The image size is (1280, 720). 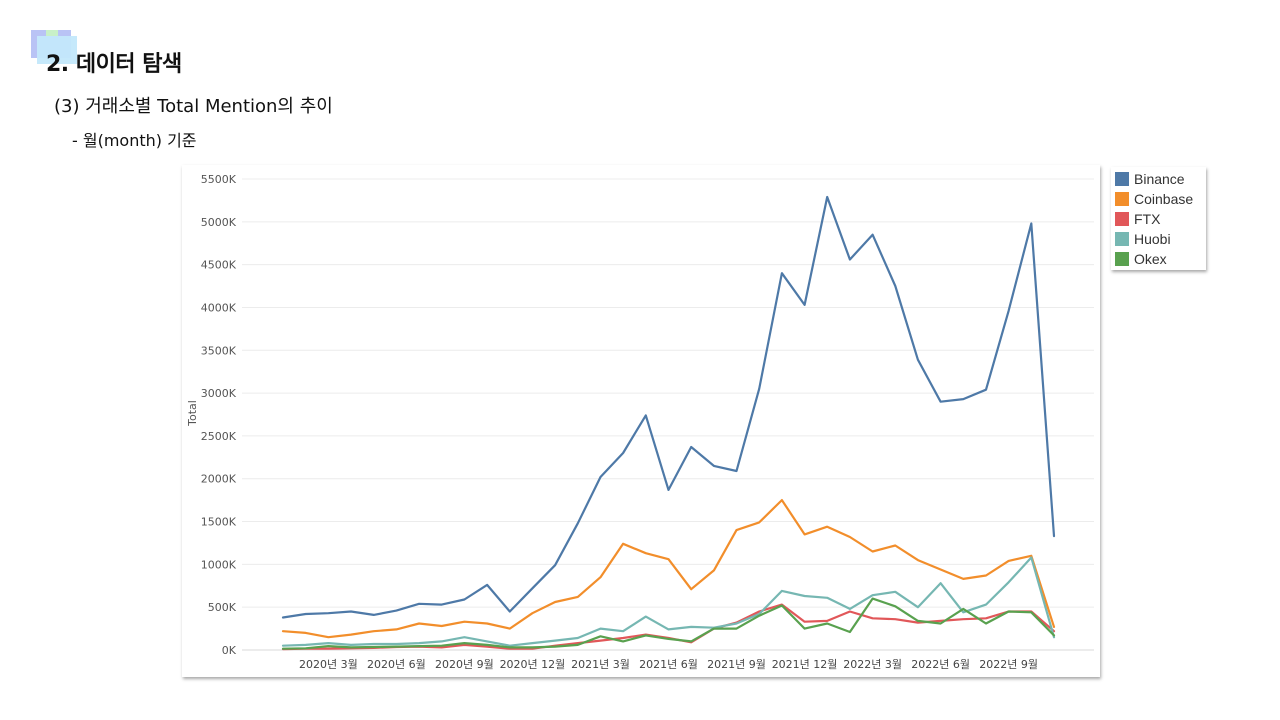 What do you see at coordinates (219, 307) in the screenshot?
I see `y-tick-label: 4000K` at bounding box center [219, 307].